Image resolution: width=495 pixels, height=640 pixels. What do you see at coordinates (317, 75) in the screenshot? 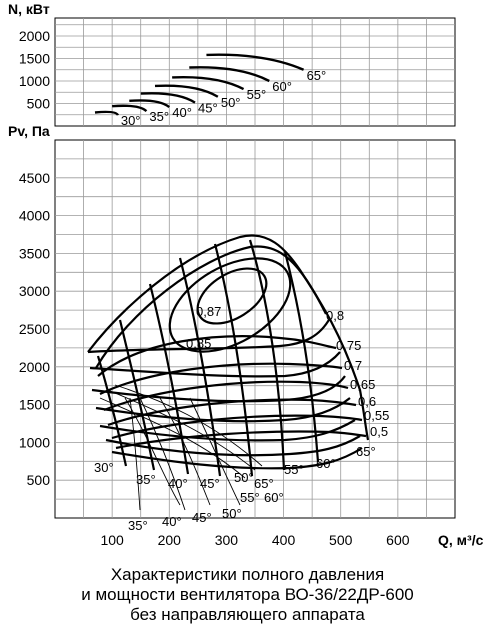
I see `power-curve-label: 65°` at bounding box center [317, 75].